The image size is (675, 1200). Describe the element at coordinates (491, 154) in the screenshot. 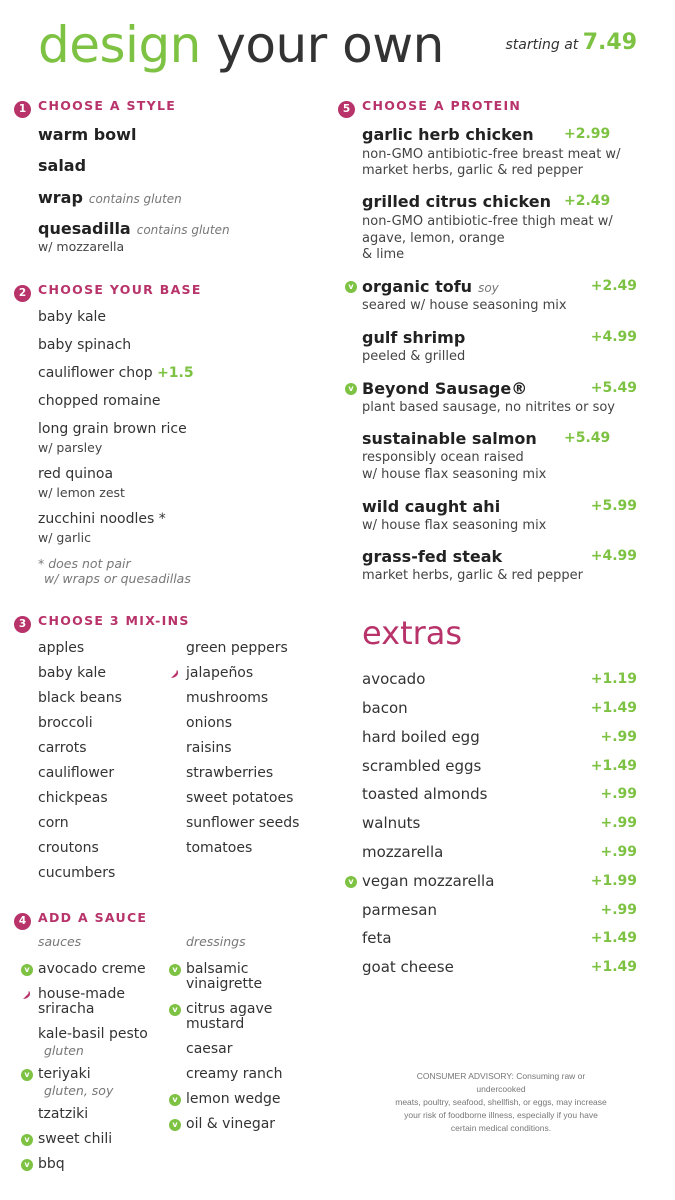

I see `protein-desc: non-GMO antibiotic-free breast meat w/` at that location.